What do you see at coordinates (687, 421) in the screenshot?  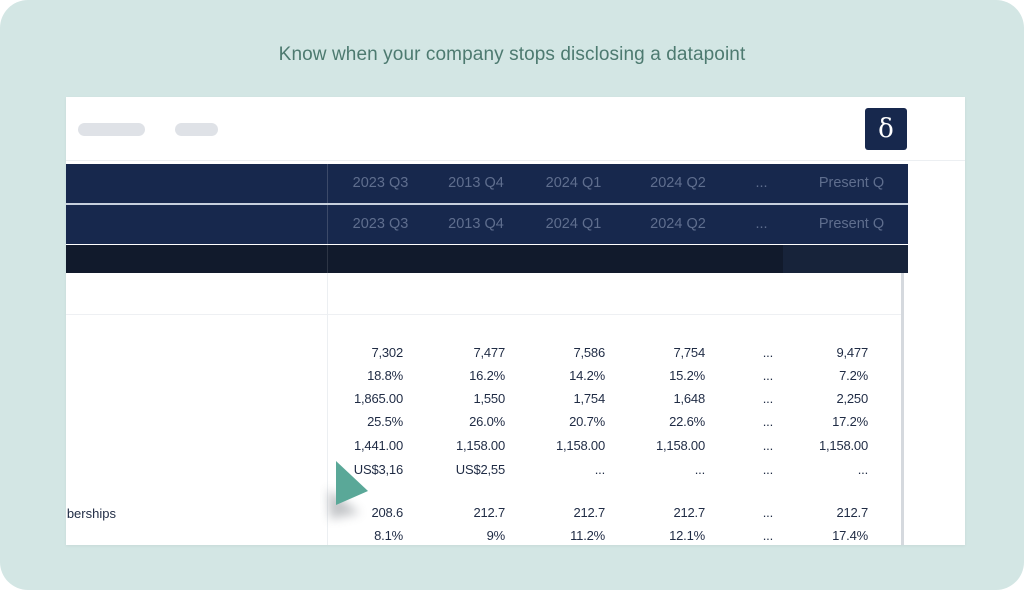 I see `table-cell: 22.6%` at bounding box center [687, 421].